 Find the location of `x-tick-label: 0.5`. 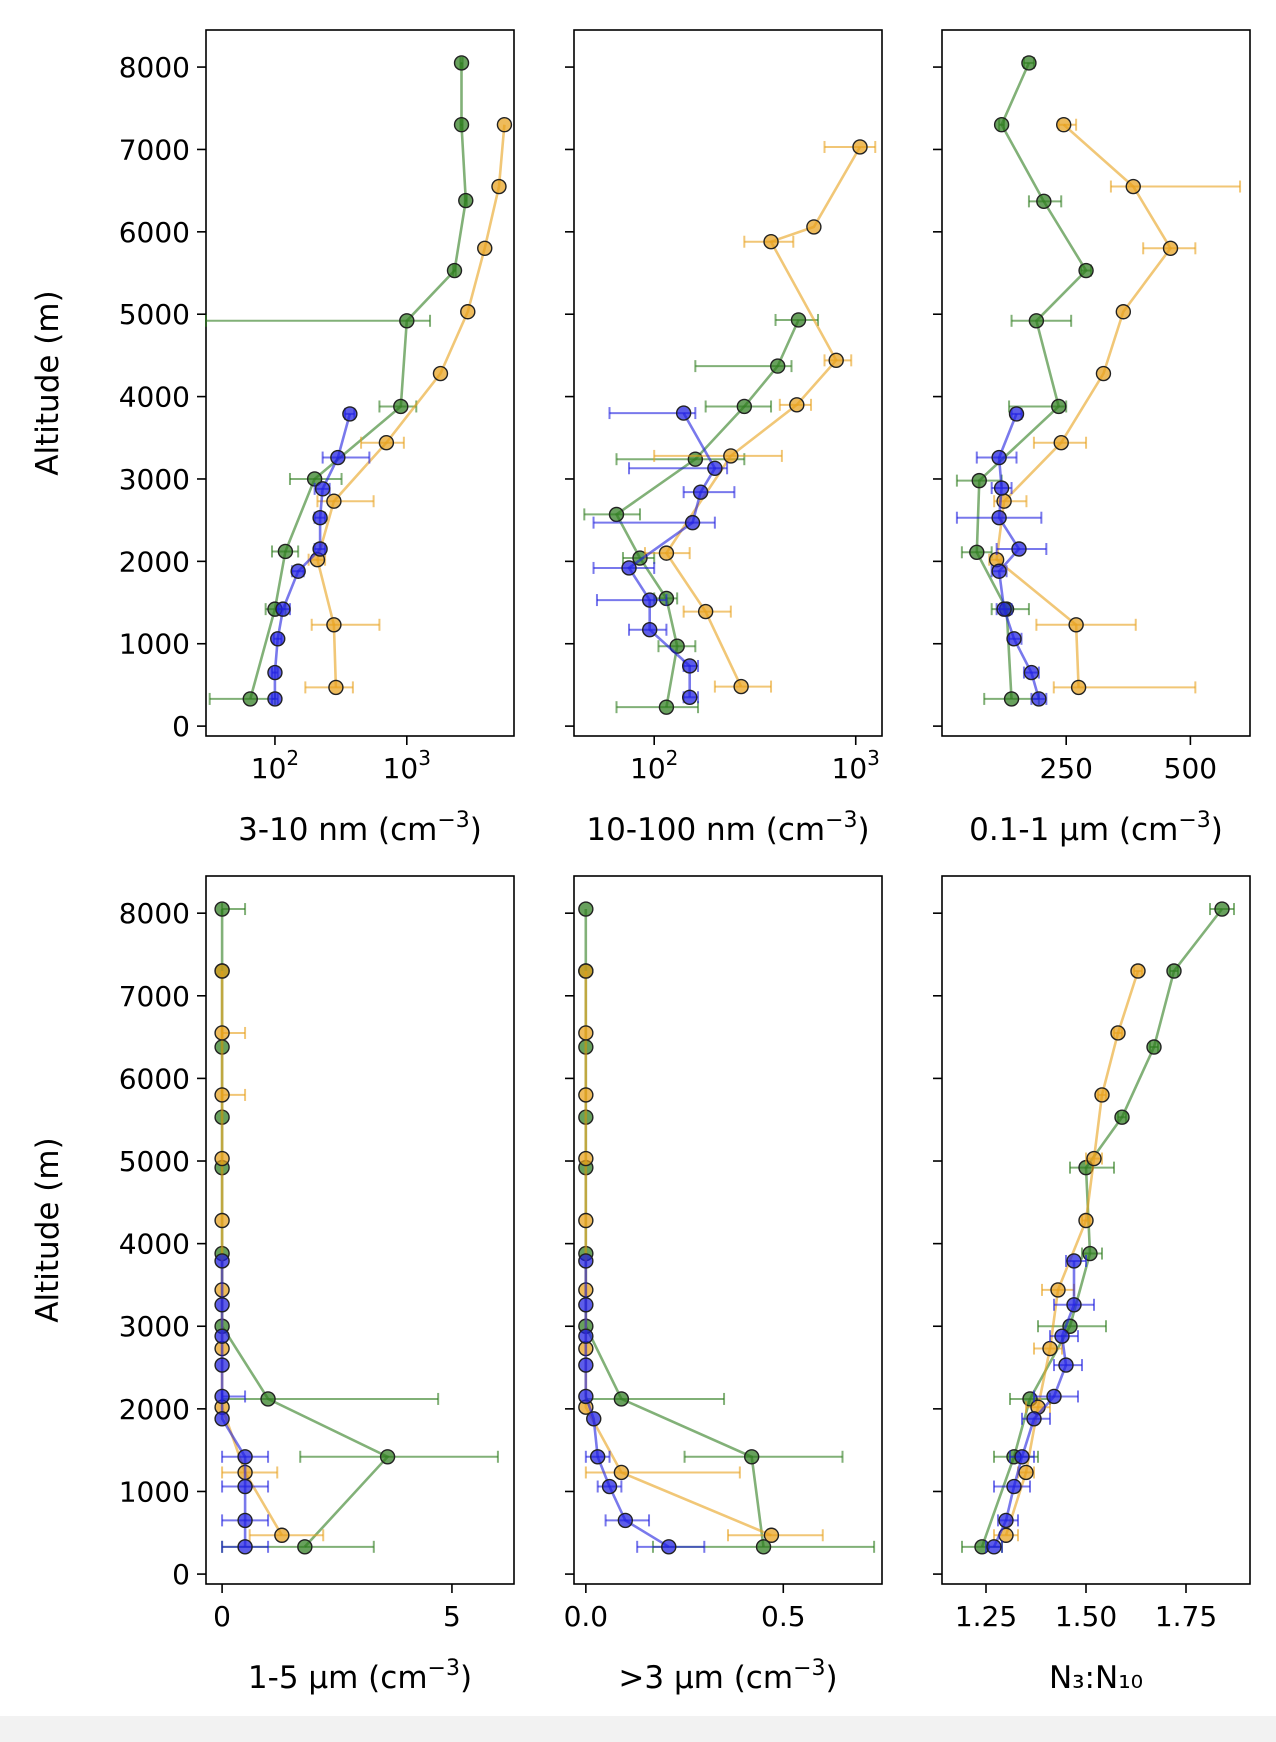

x-tick-label: 0.5 is located at coordinates (783, 1616).